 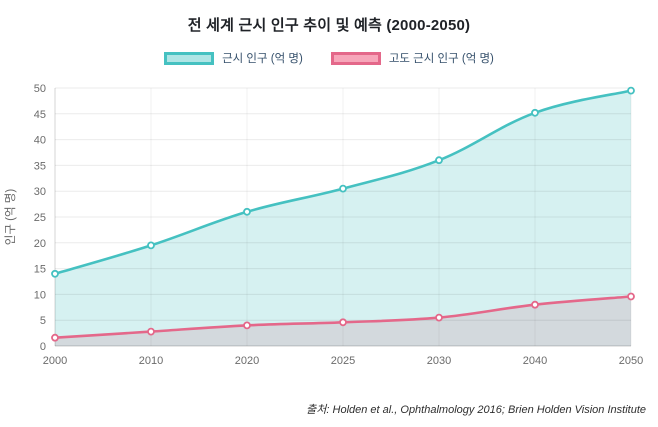 What do you see at coordinates (441, 59) in the screenshot?
I see `legend-label-high-myopia: 고도 근시 인구 (억 명)` at bounding box center [441, 59].